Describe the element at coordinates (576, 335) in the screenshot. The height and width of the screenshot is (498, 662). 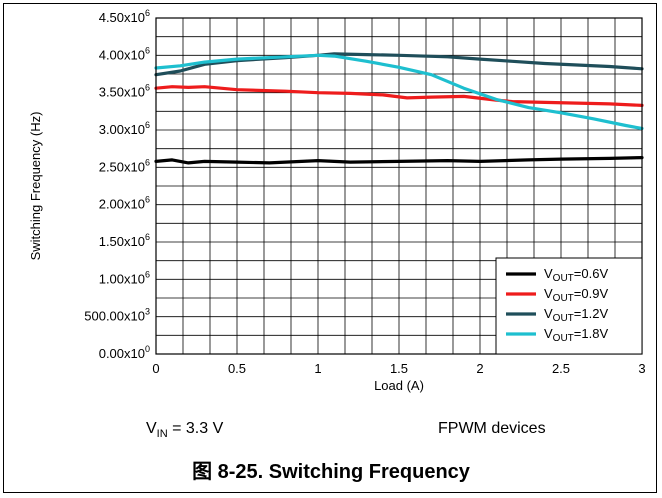
I see `legend-label: VOUT=1.8V` at that location.